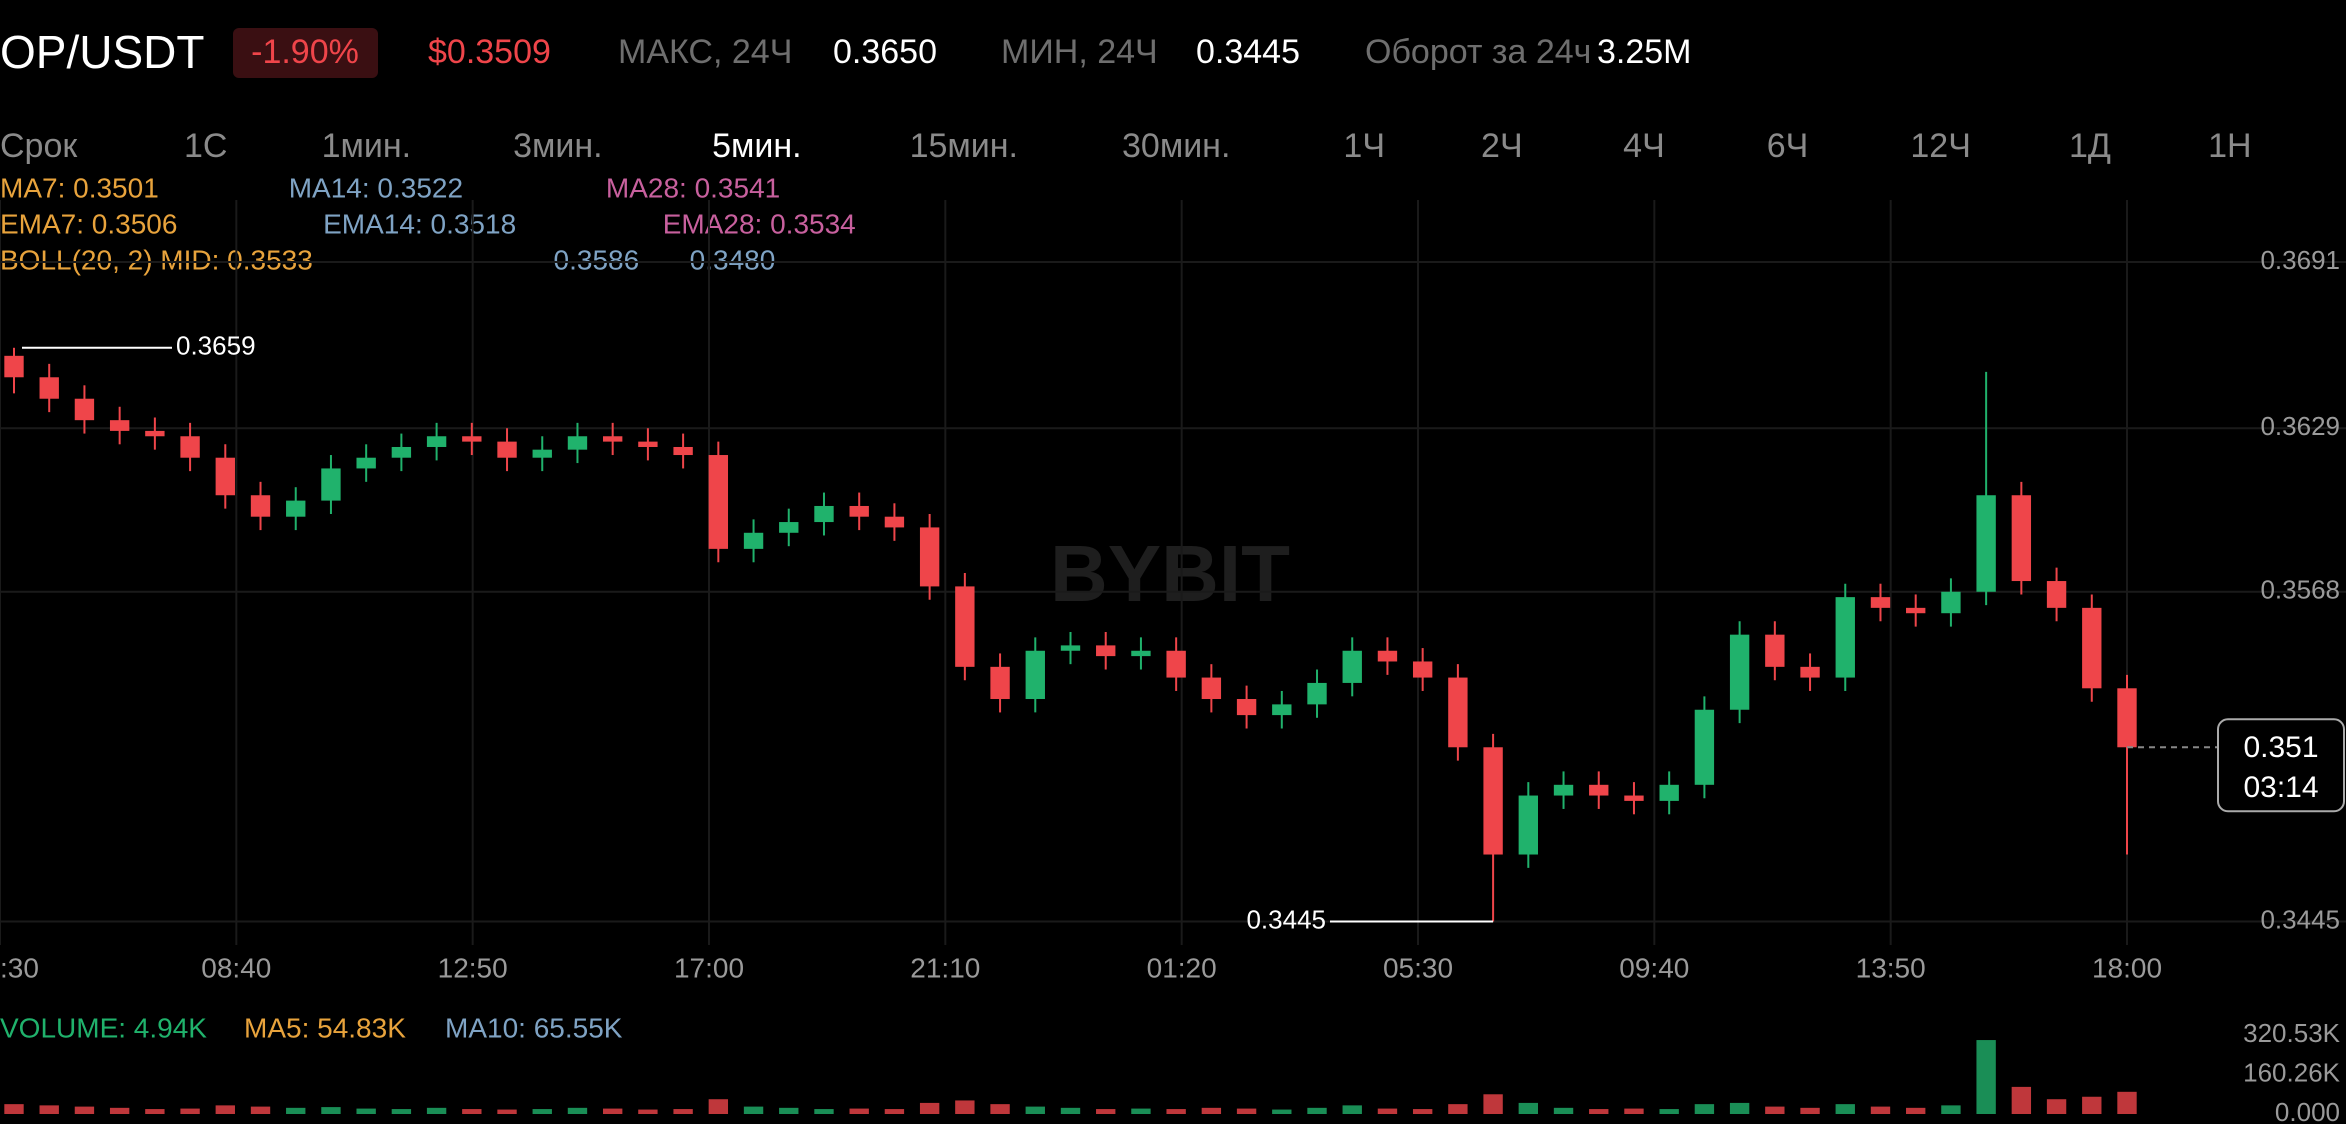 This screenshot has width=2346, height=1124. What do you see at coordinates (693, 187) in the screenshot?
I see `indicator-value: MA28: 0.3541` at bounding box center [693, 187].